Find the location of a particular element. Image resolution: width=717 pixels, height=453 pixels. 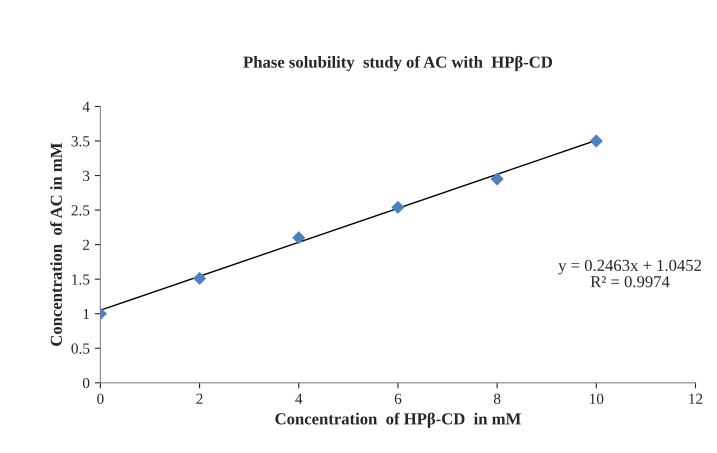

y-tick-label: 1.5 is located at coordinates (81, 279).